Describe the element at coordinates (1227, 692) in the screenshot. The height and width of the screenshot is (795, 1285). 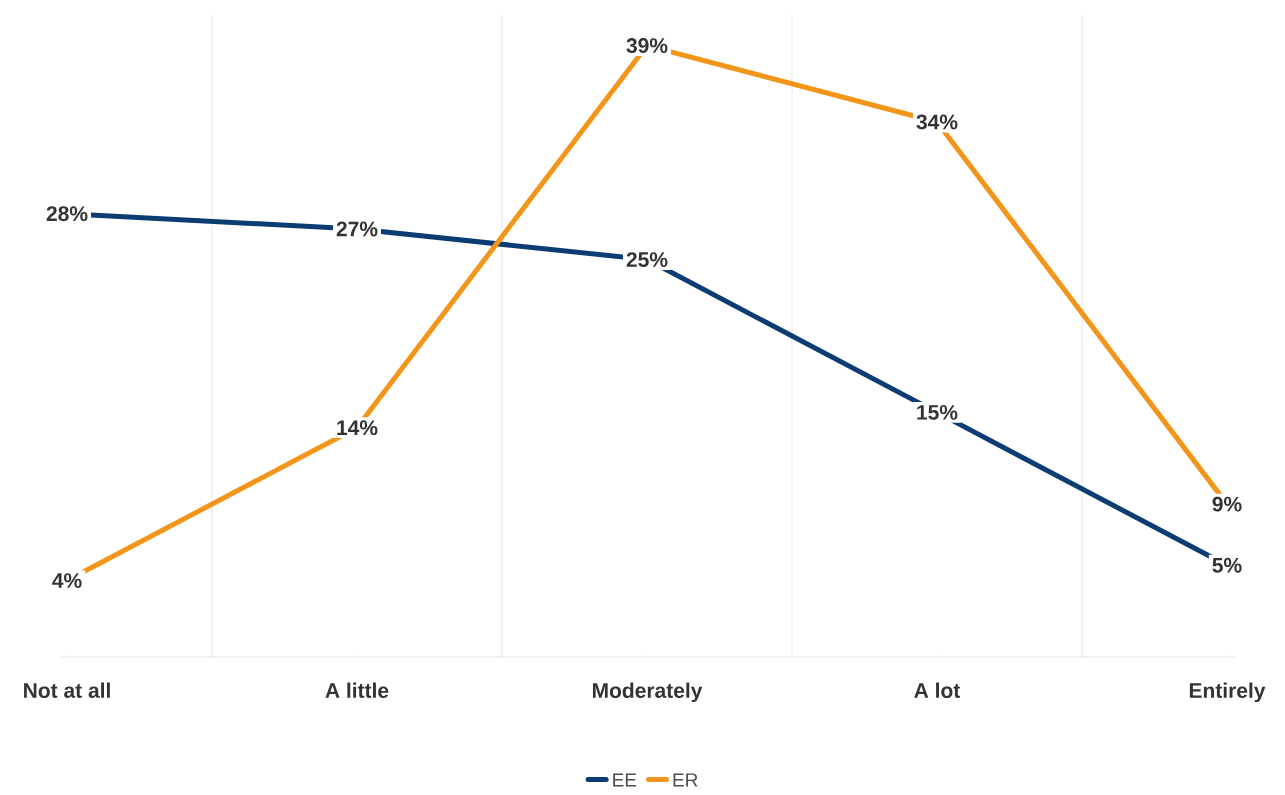
I see `x-tick-label: Entirely` at that location.